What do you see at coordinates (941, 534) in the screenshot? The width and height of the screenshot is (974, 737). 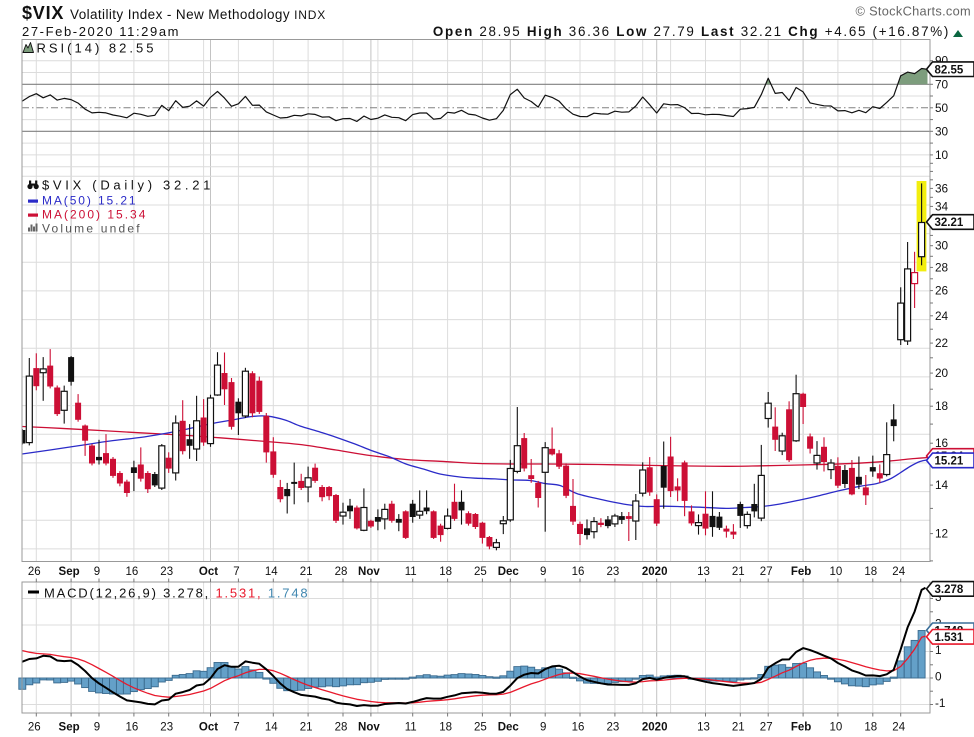 I see `svg-text: 12` at bounding box center [941, 534].